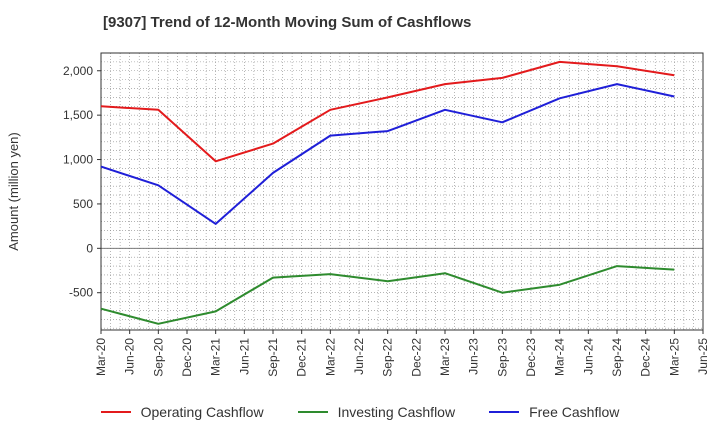 Image resolution: width=720 pixels, height=440 pixels. I want to click on series-line-investing-cashflow, so click(387, 295).